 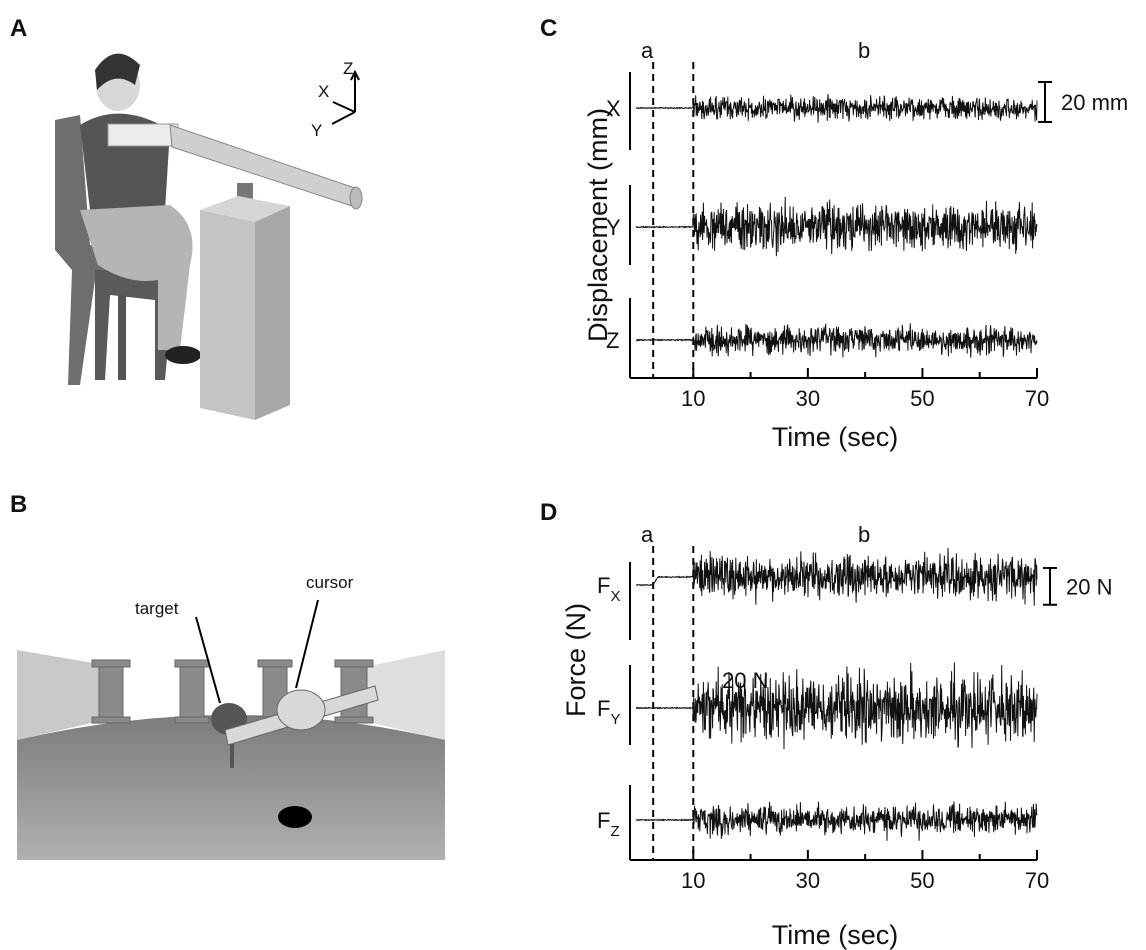 I want to click on panel-label: A, so click(x=18, y=28).